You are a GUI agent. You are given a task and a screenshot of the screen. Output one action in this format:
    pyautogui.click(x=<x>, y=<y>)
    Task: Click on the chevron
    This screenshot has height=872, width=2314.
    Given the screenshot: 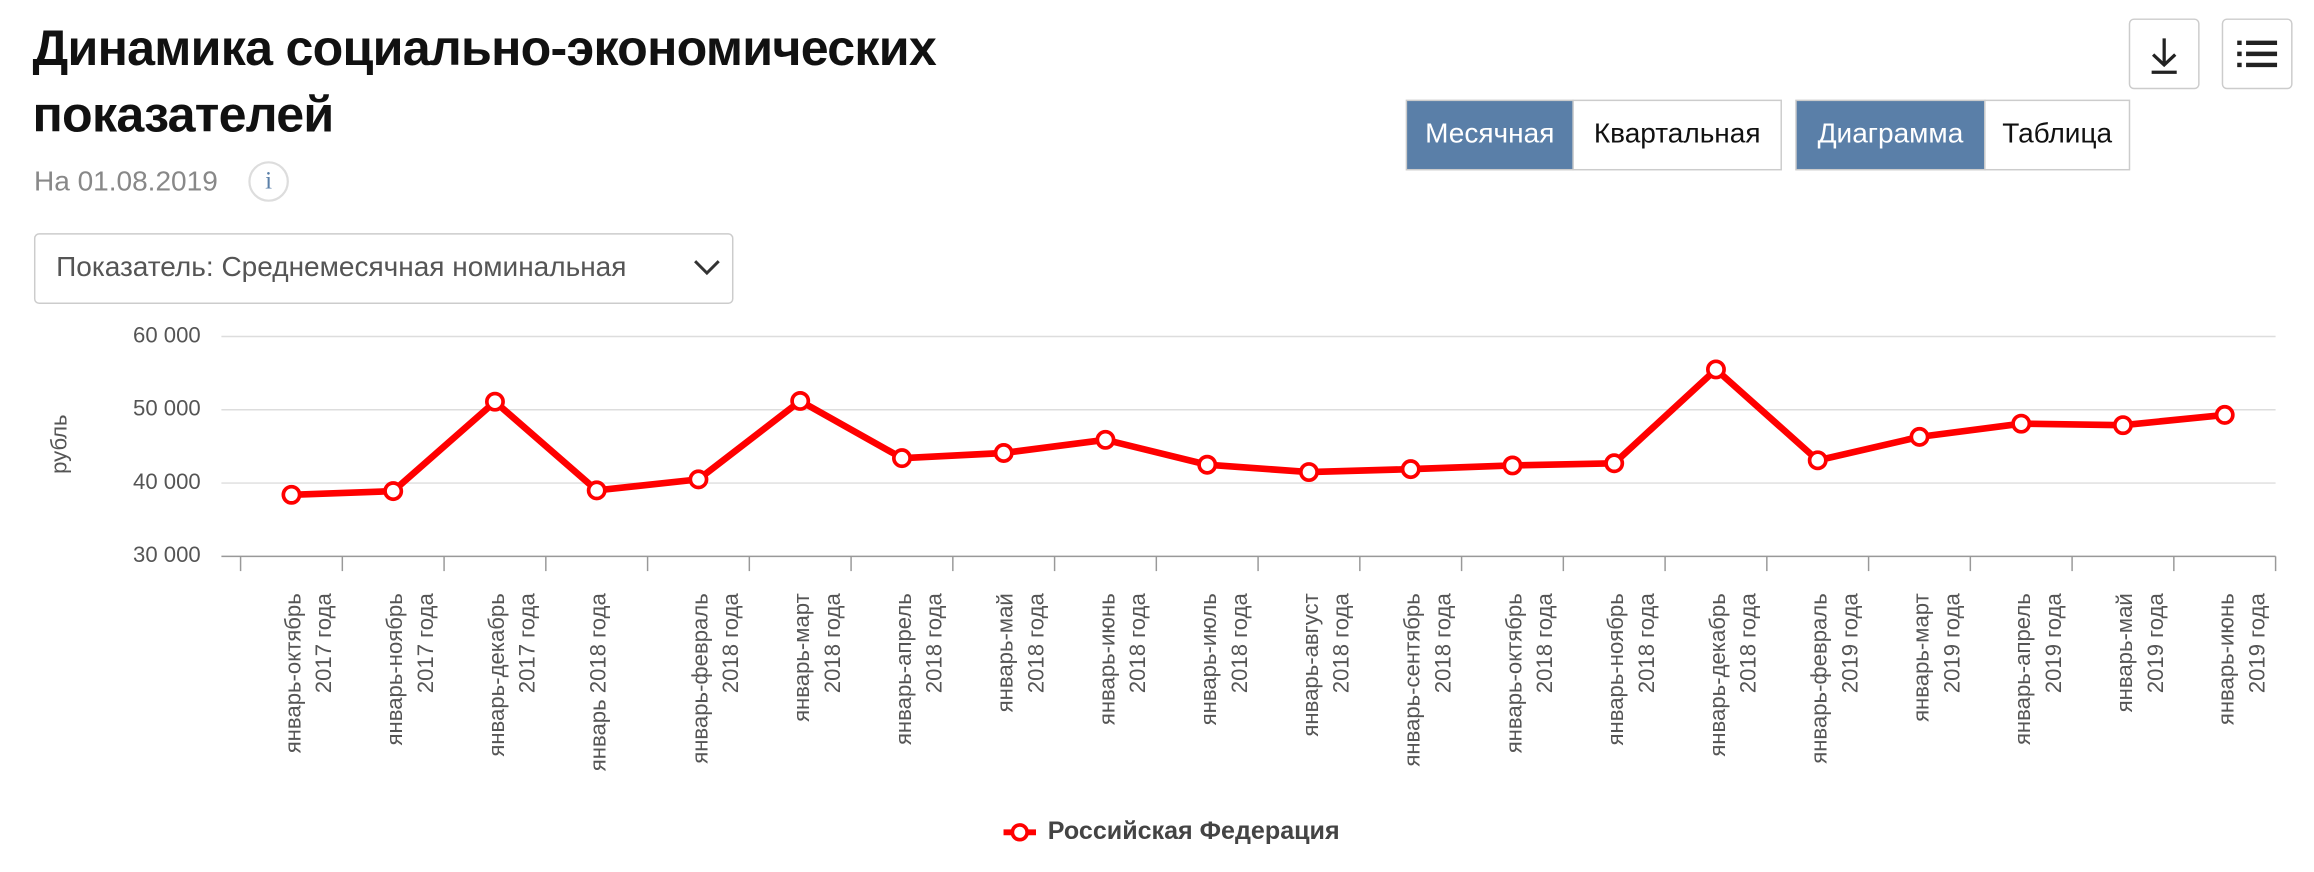 What is the action you would take?
    pyautogui.click(x=707, y=268)
    